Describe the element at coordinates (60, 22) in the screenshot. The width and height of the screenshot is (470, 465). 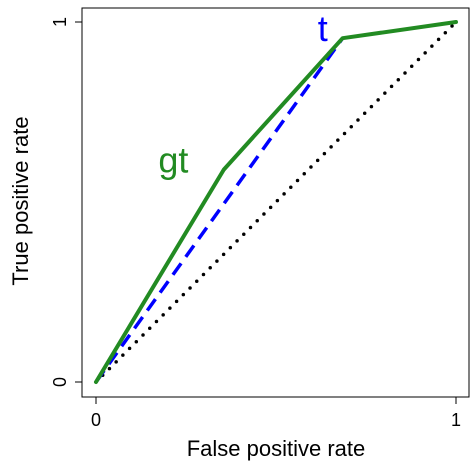
I see `y-tick-label: 1` at that location.